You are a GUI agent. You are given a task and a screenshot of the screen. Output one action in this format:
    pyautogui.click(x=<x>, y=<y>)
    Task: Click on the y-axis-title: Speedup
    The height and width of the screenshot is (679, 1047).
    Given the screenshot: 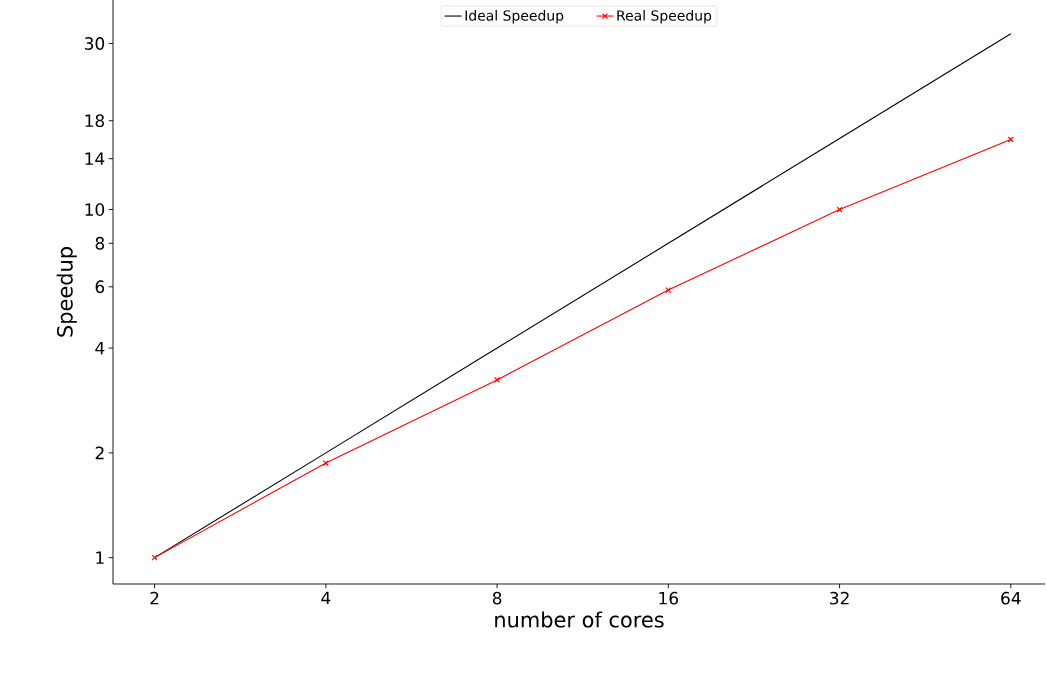 What is the action you would take?
    pyautogui.click(x=66, y=292)
    